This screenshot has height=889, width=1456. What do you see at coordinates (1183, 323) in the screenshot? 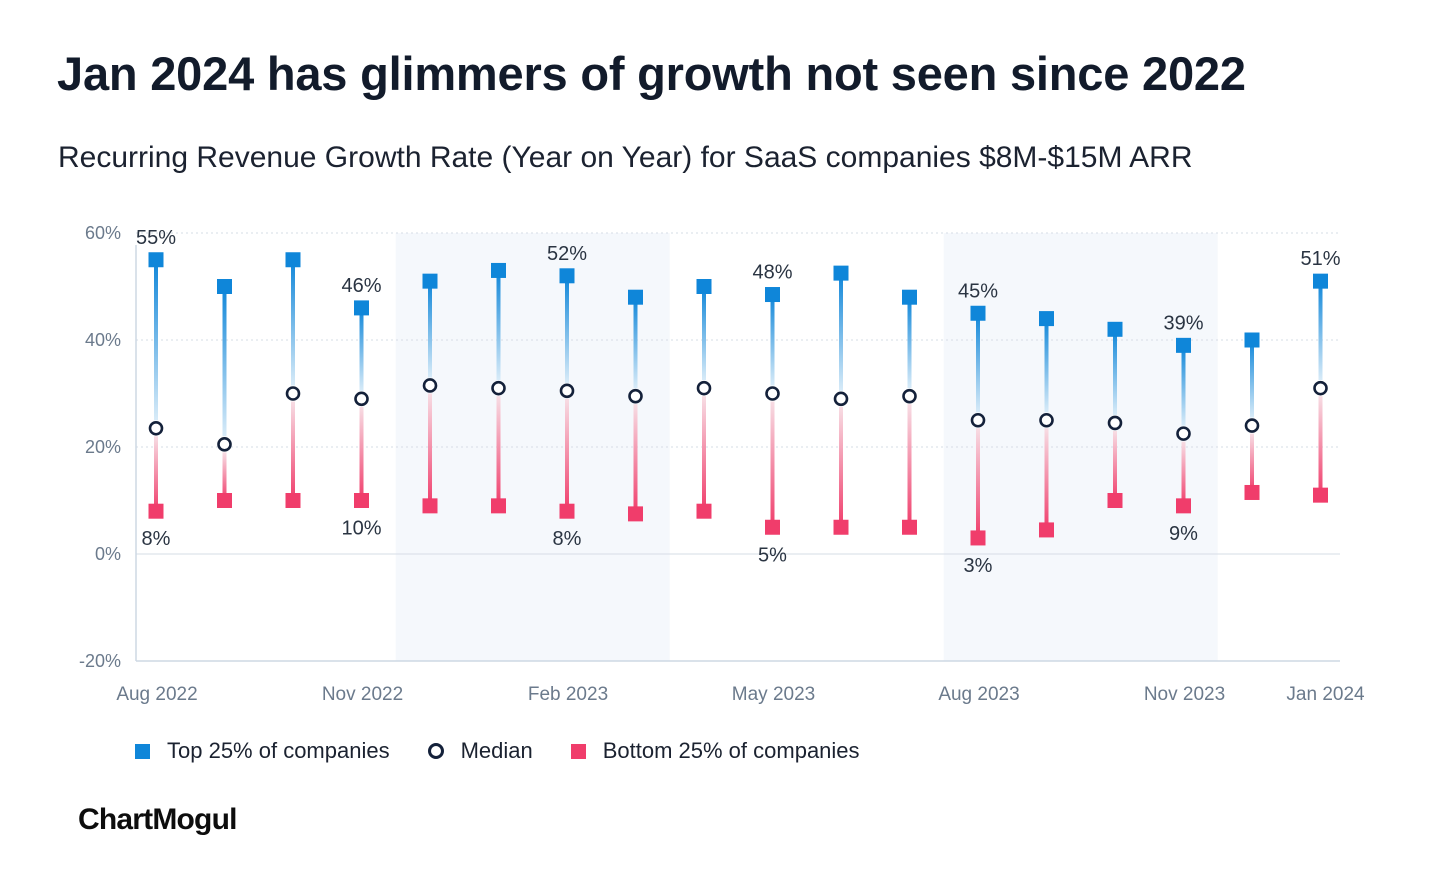
I see `top-value-label: 39%` at bounding box center [1183, 323].